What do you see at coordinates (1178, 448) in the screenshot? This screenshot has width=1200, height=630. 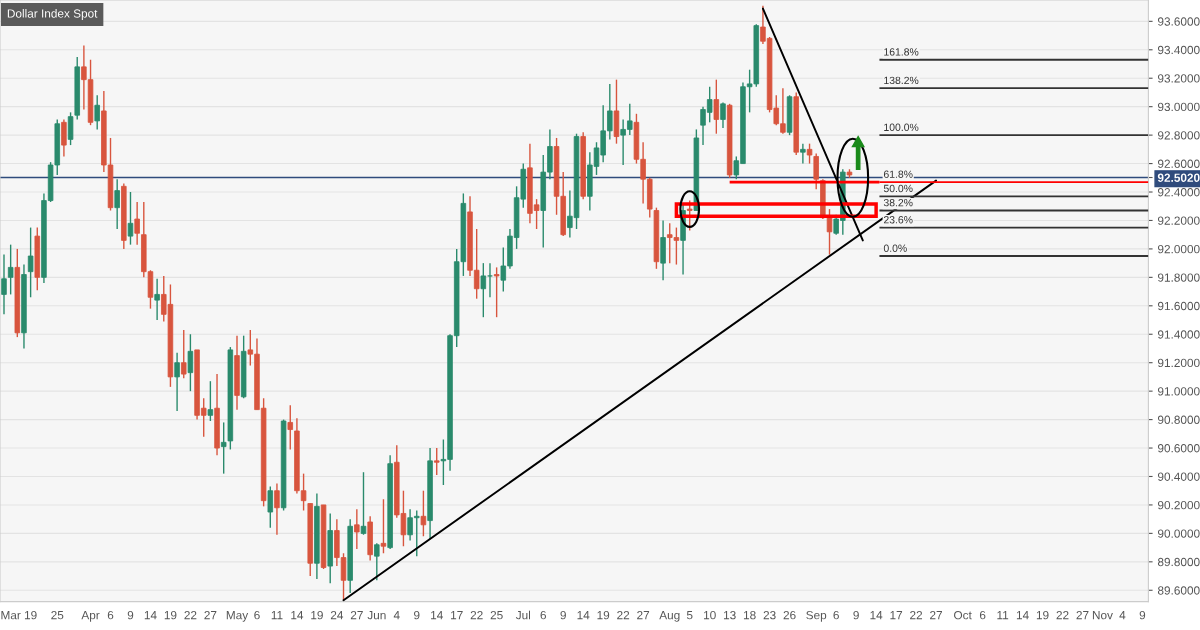 I see `y-tick-label: 90.6000` at bounding box center [1178, 448].